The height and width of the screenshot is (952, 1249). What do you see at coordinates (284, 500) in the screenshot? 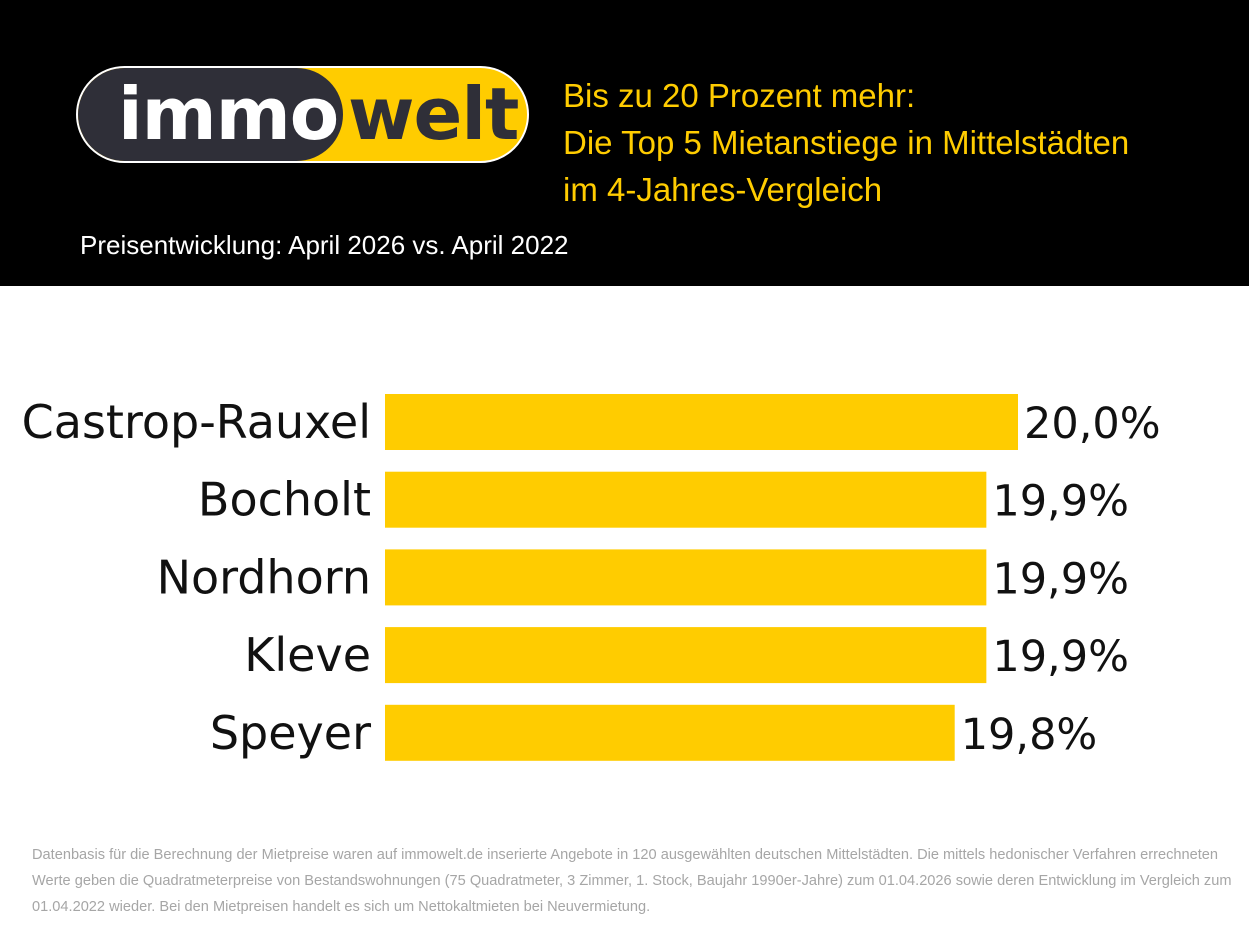
I see `category-label: Bocholt` at bounding box center [284, 500].